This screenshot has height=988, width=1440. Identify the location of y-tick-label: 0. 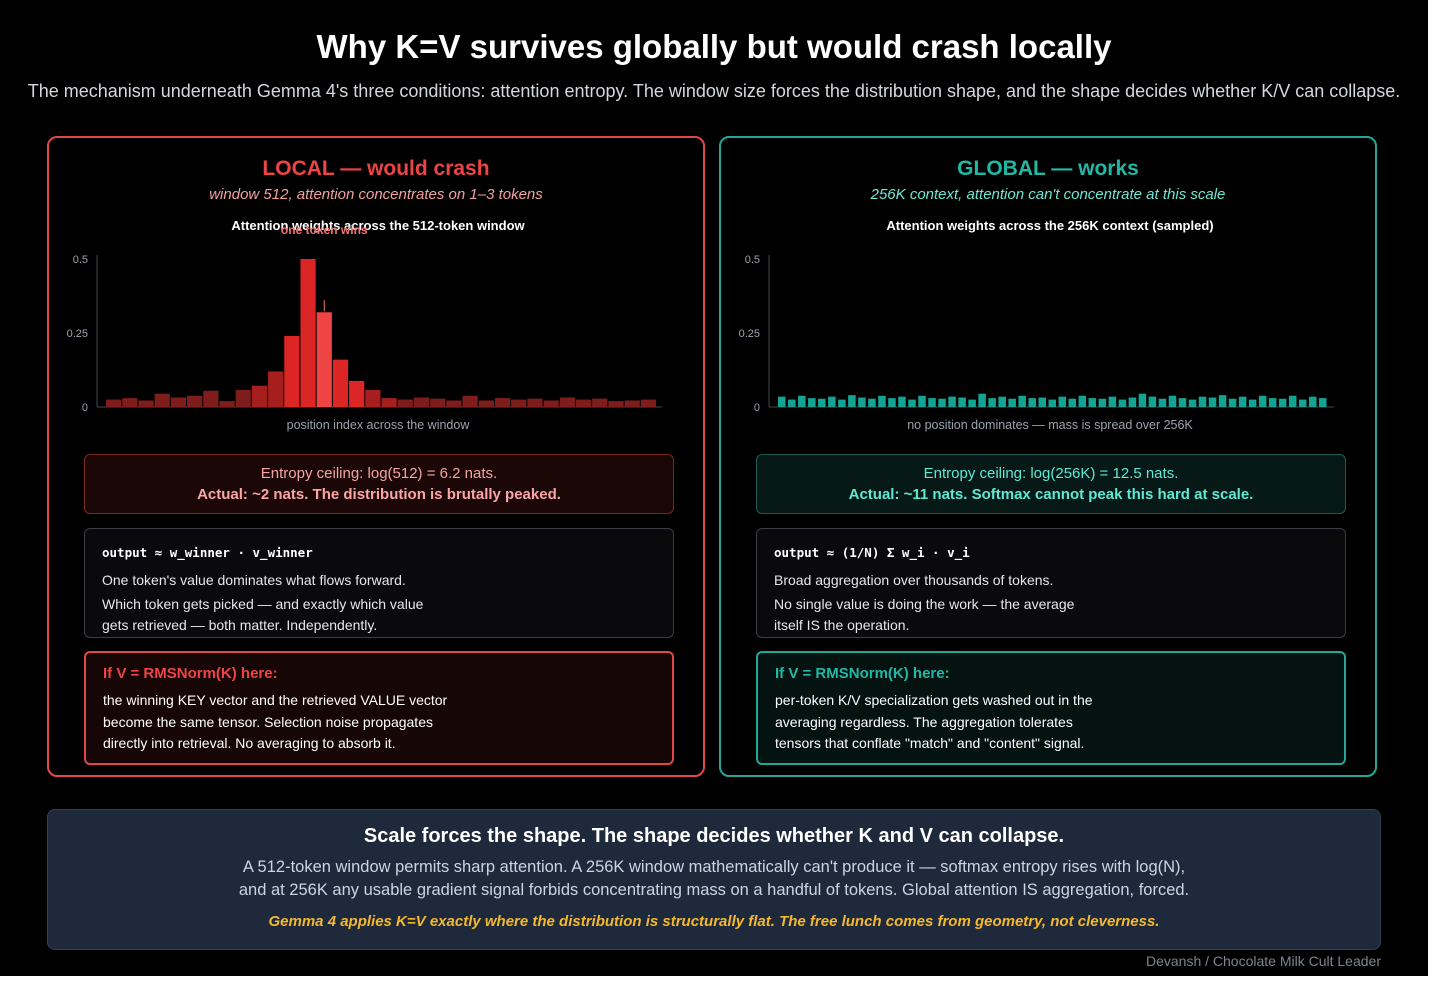
(85, 408).